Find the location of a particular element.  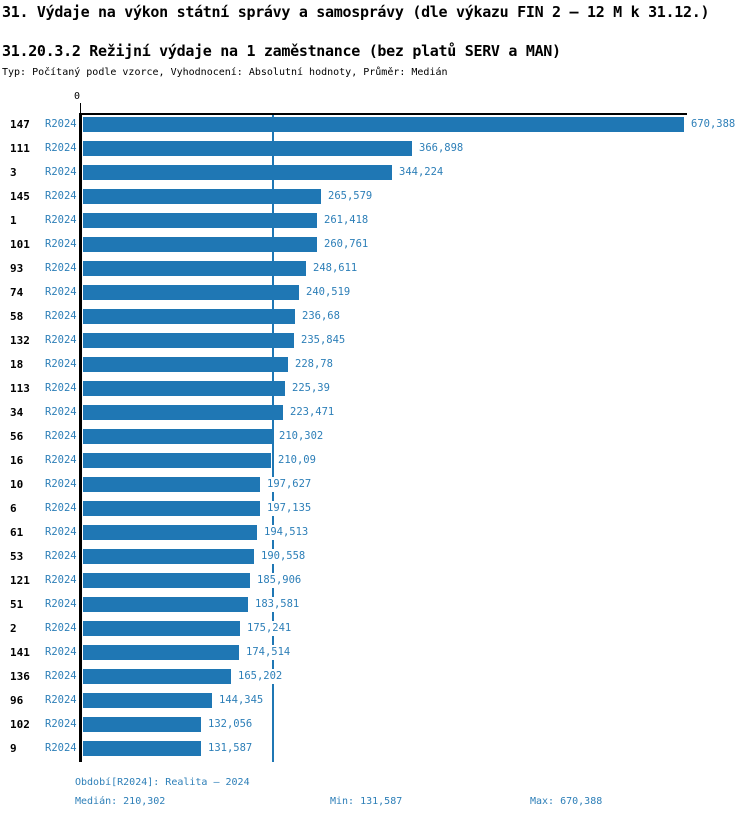

chart-row: 3 R2024 344,224 is located at coordinates (375, 172).